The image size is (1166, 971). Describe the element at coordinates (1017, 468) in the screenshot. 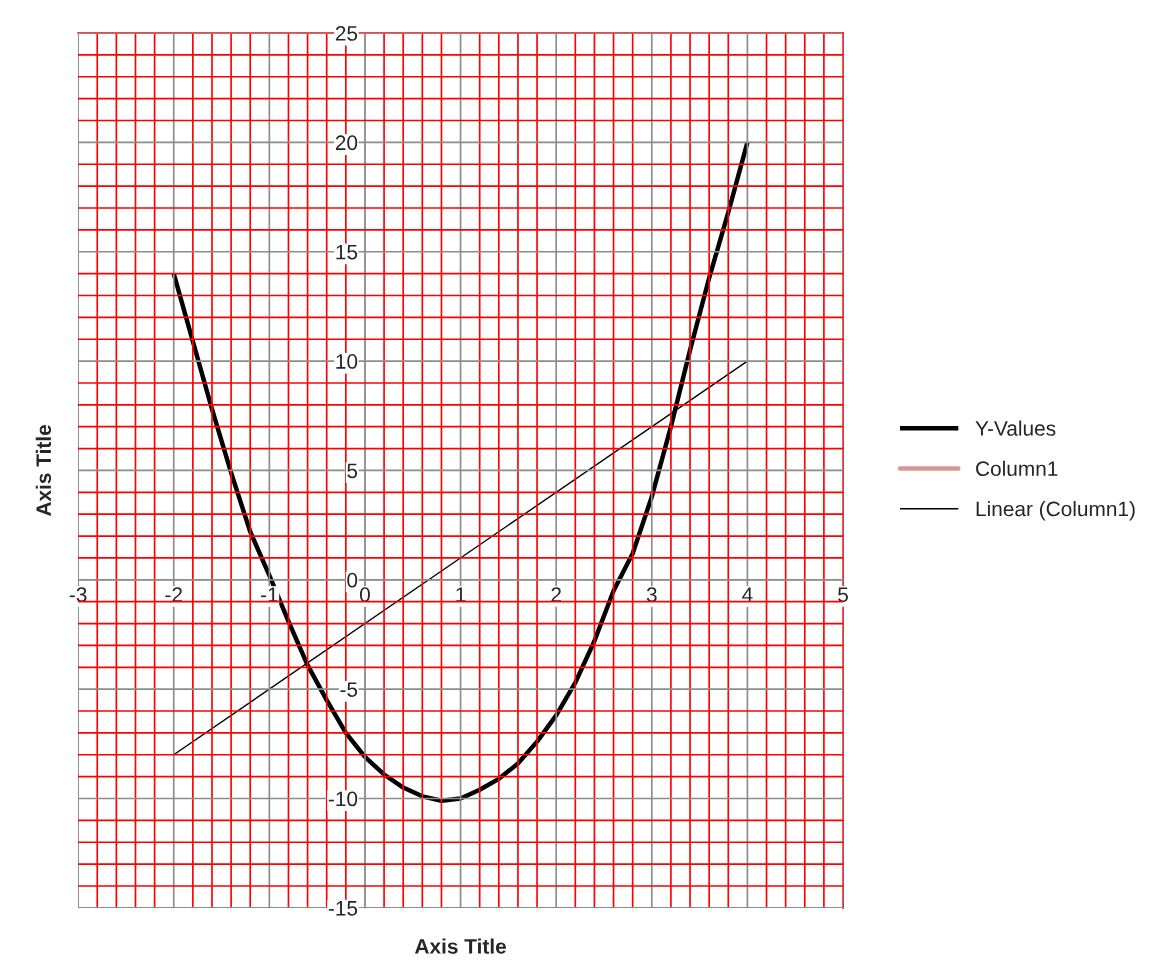

I see `legend-label: Column1` at that location.